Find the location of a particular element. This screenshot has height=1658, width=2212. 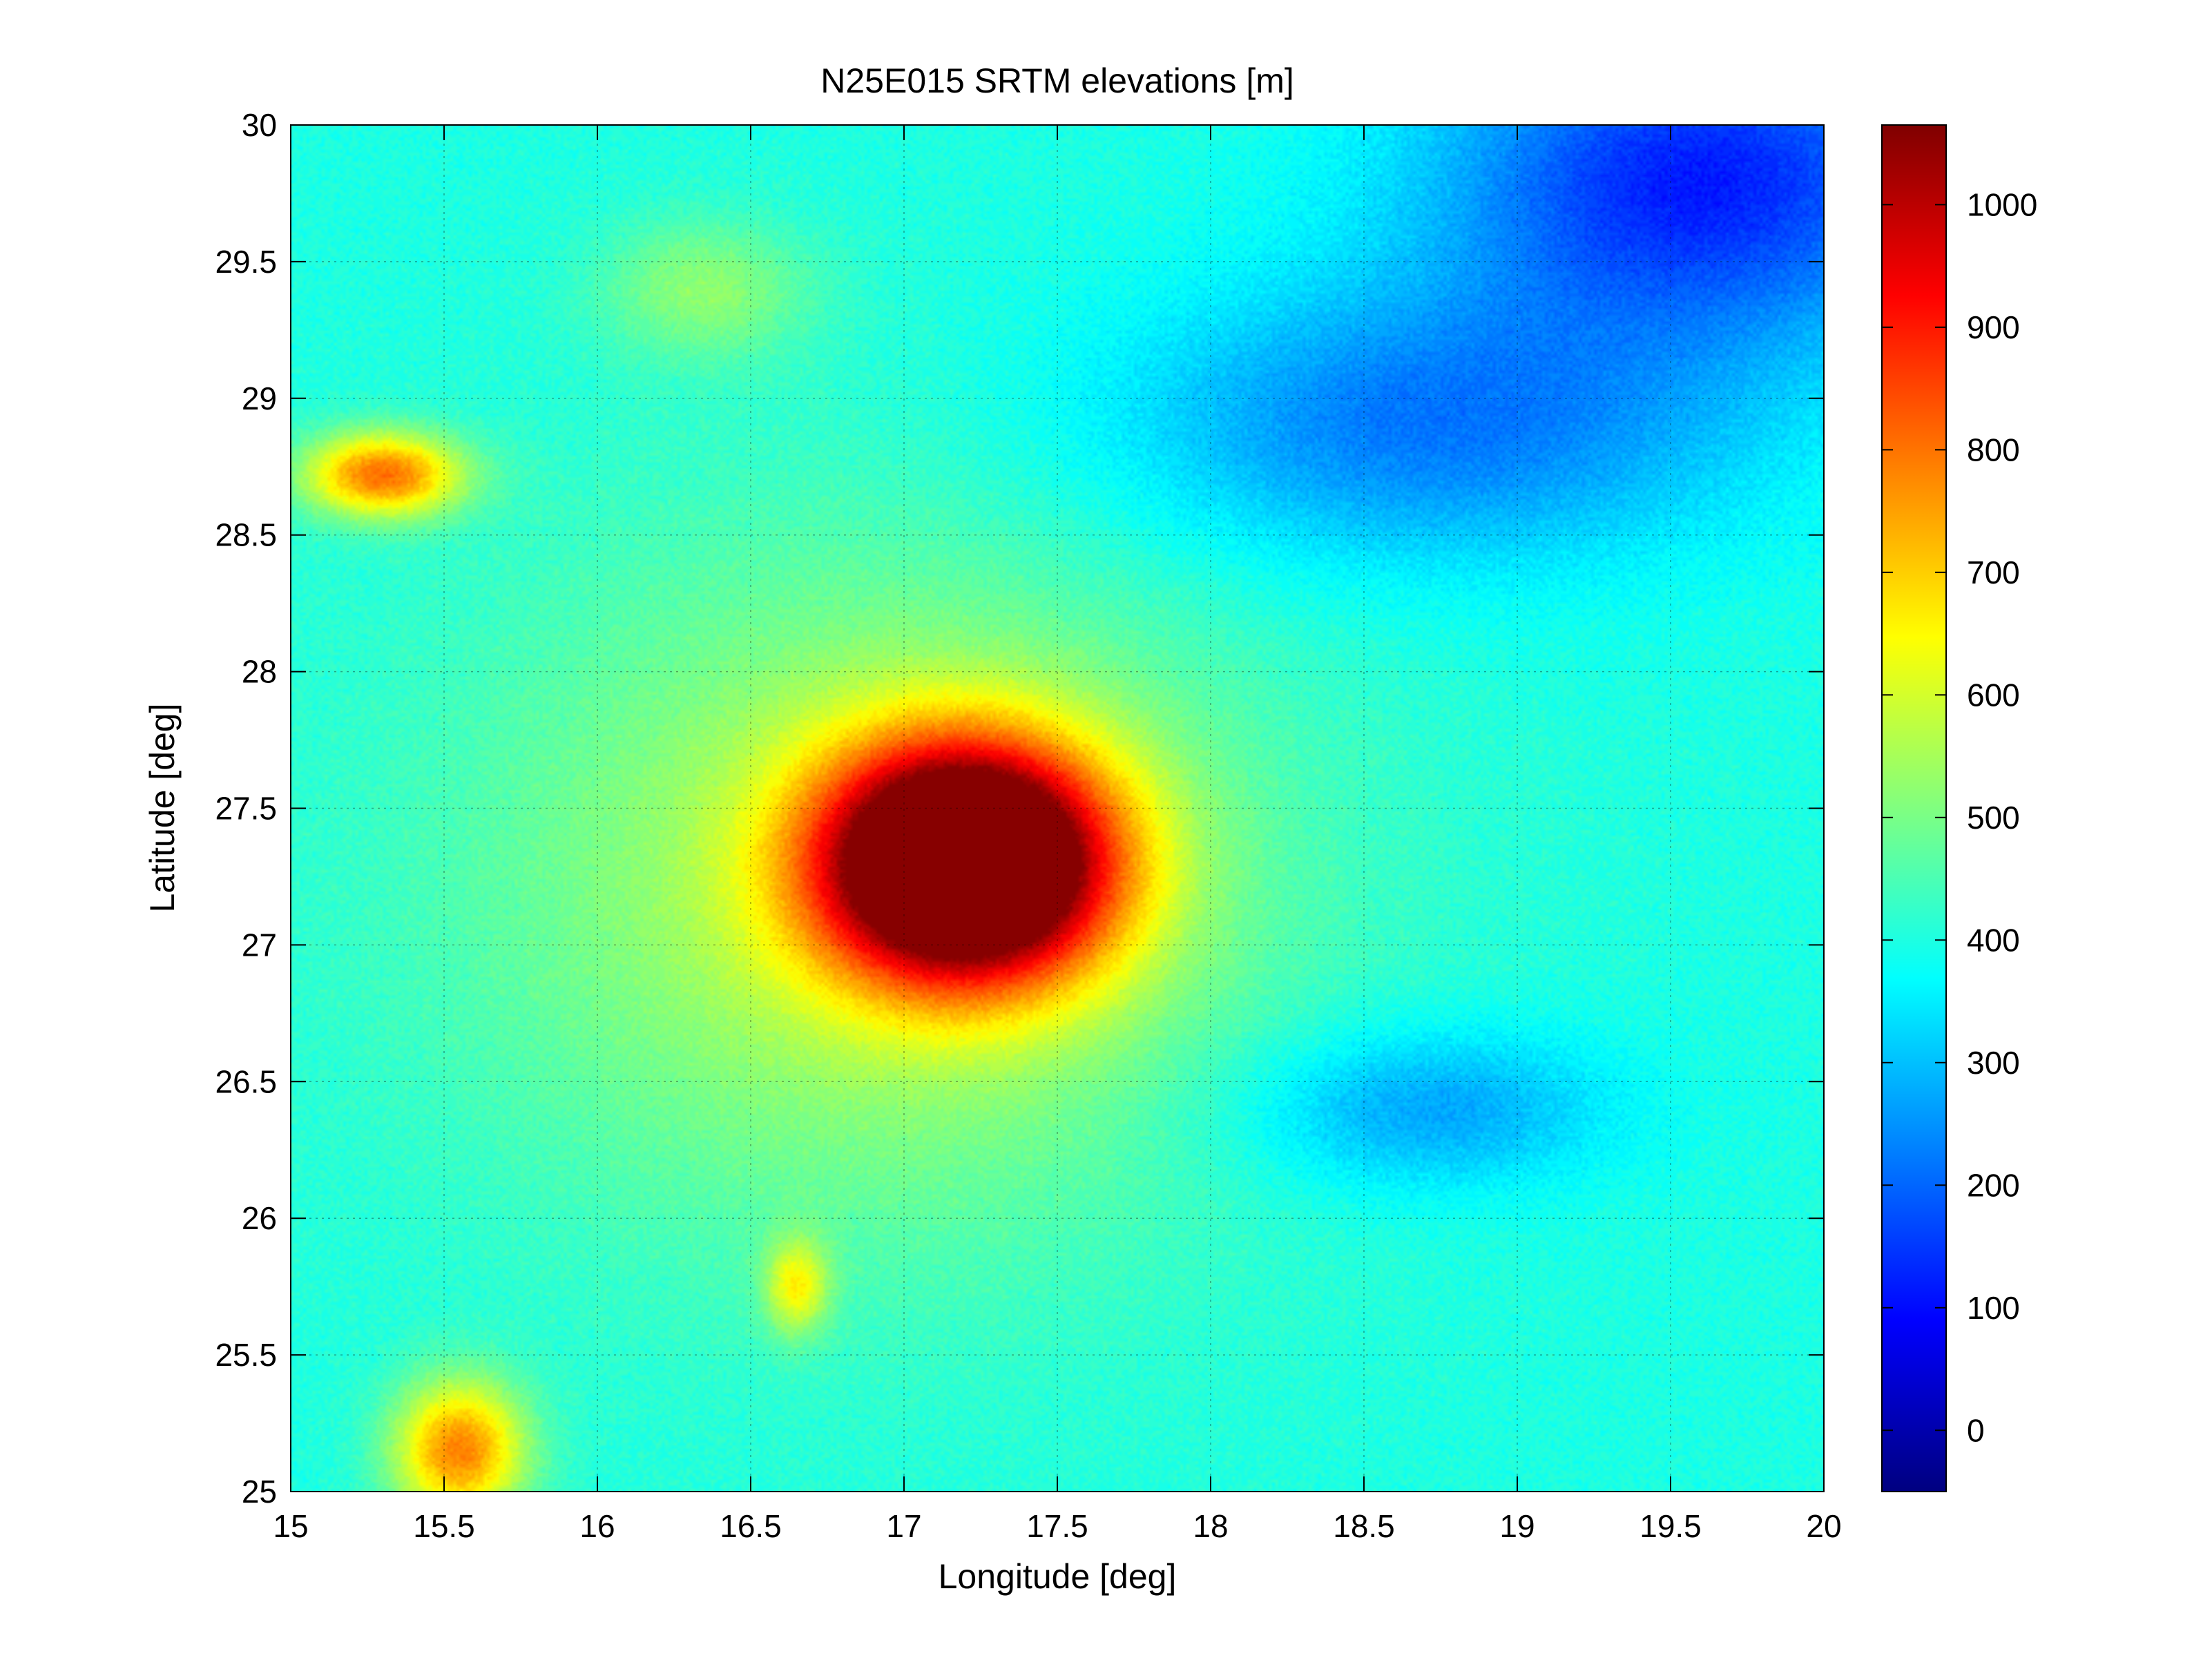

y-tick-label: 30 is located at coordinates (259, 125).